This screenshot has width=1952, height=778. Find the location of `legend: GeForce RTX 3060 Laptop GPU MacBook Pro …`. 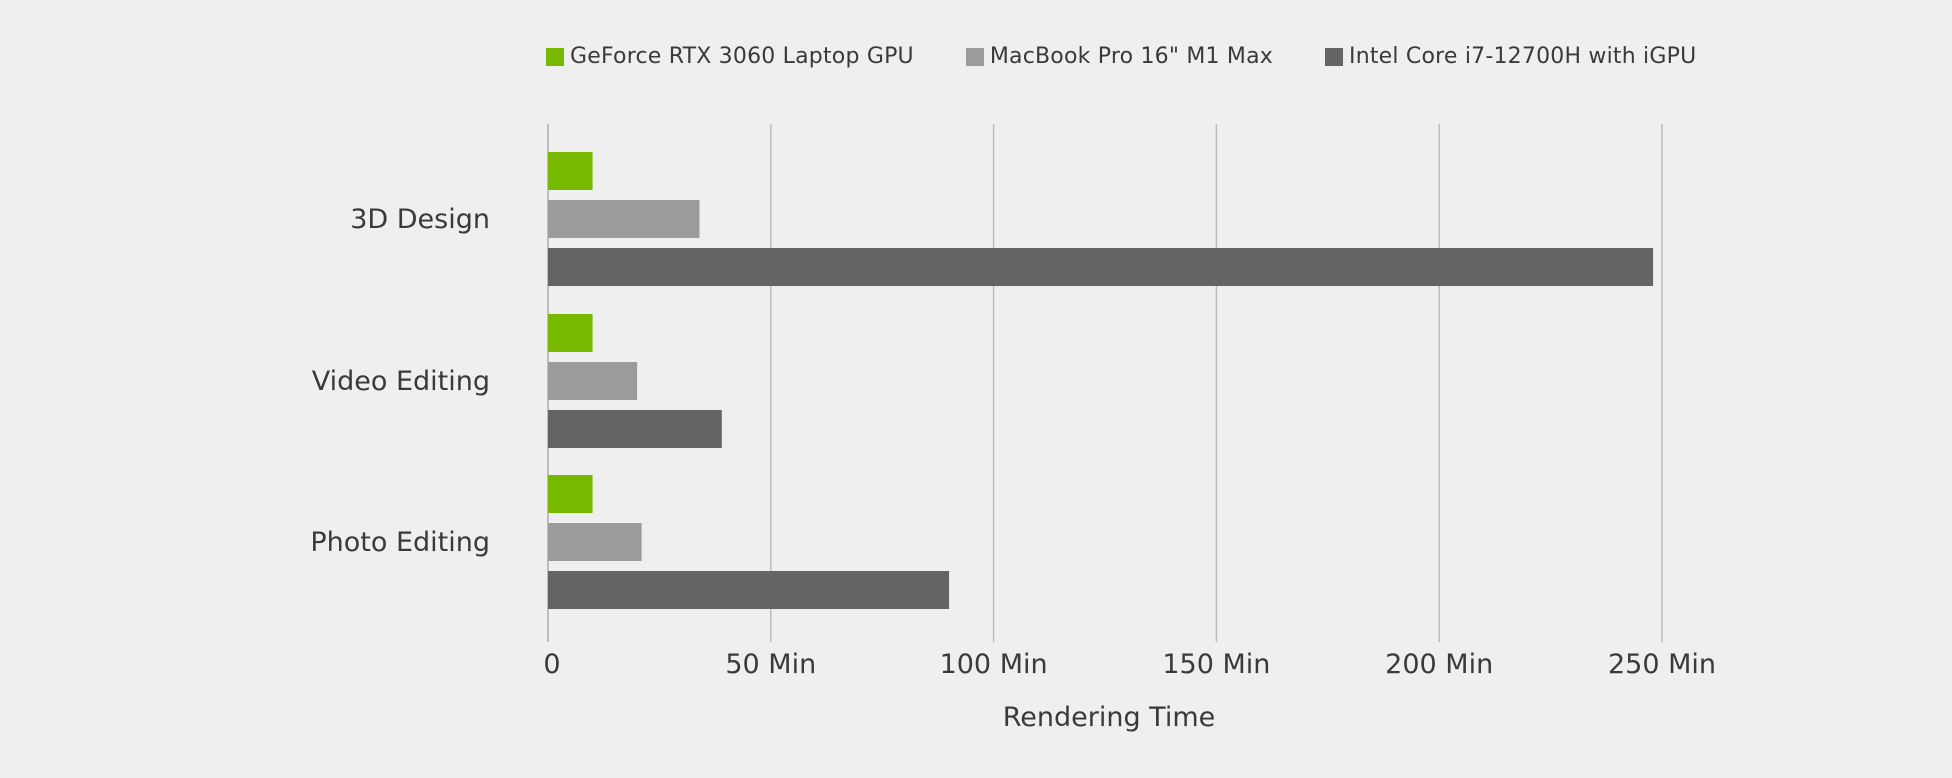

legend: GeForce RTX 3060 Laptop GPU MacBook Pro … is located at coordinates (1147, 56).